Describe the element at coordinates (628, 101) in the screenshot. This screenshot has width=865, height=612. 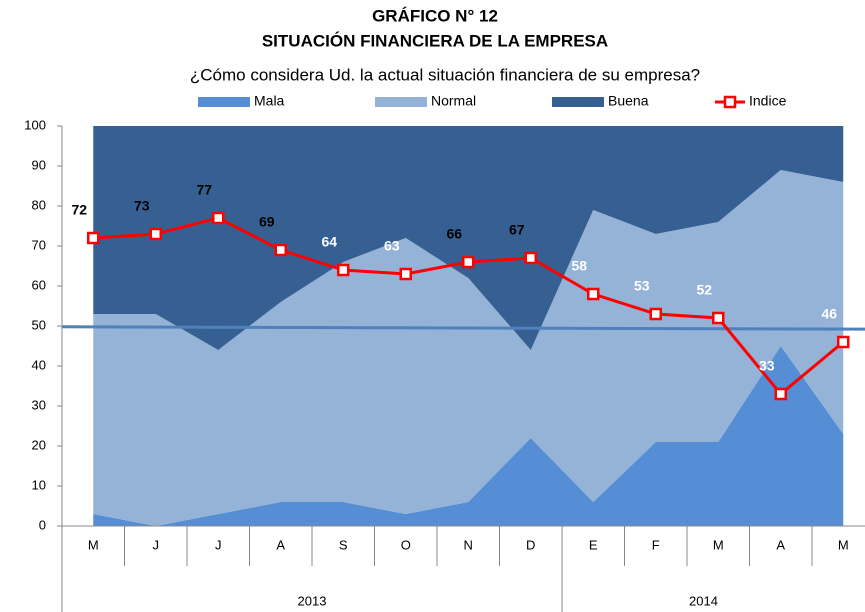
I see `legend-label: Buena` at that location.